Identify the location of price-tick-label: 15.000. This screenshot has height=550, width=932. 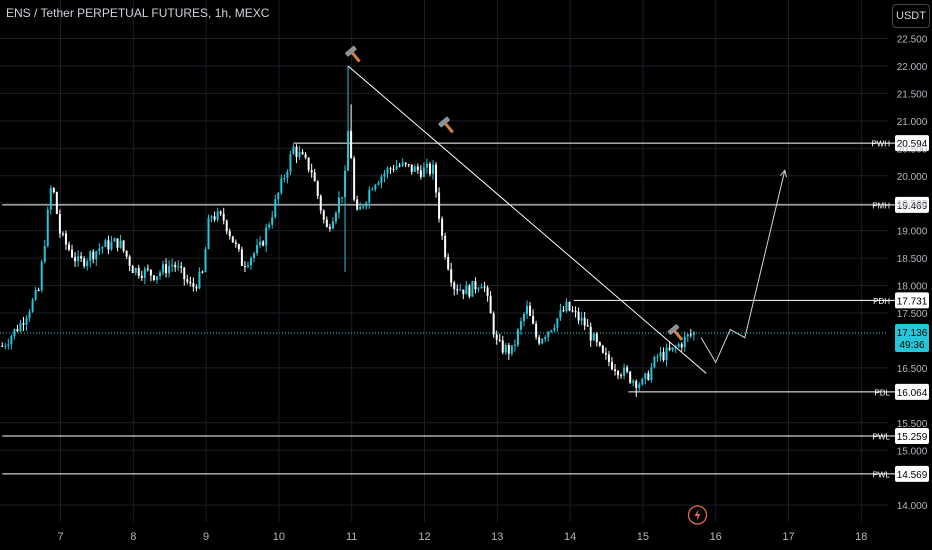
(912, 451).